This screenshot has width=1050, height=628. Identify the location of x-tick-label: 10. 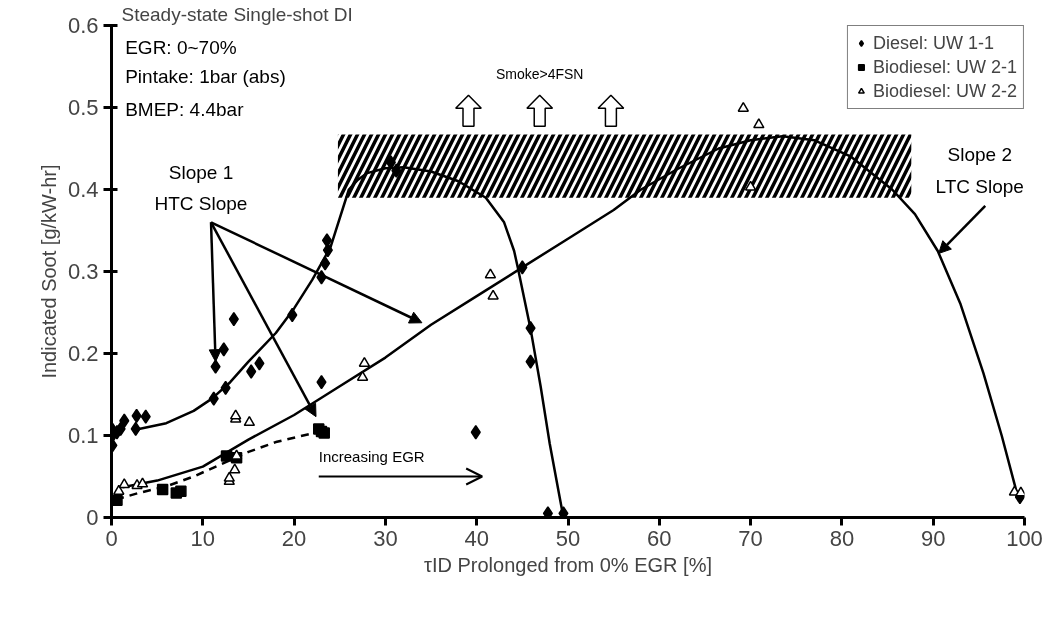
(203, 538).